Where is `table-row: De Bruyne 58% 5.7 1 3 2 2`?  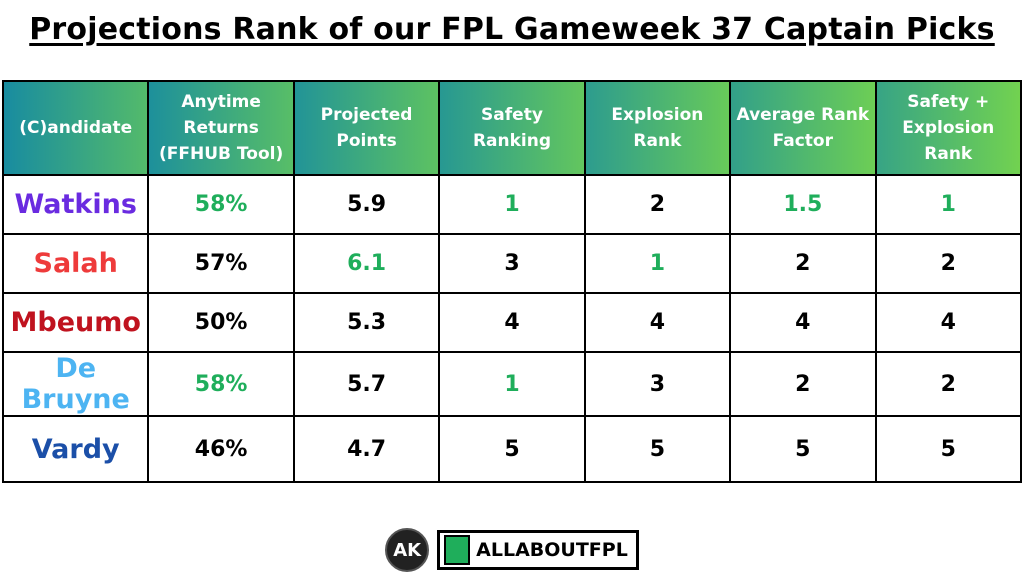
table-row: De Bruyne 58% 5.7 1 3 2 2 is located at coordinates (512, 384).